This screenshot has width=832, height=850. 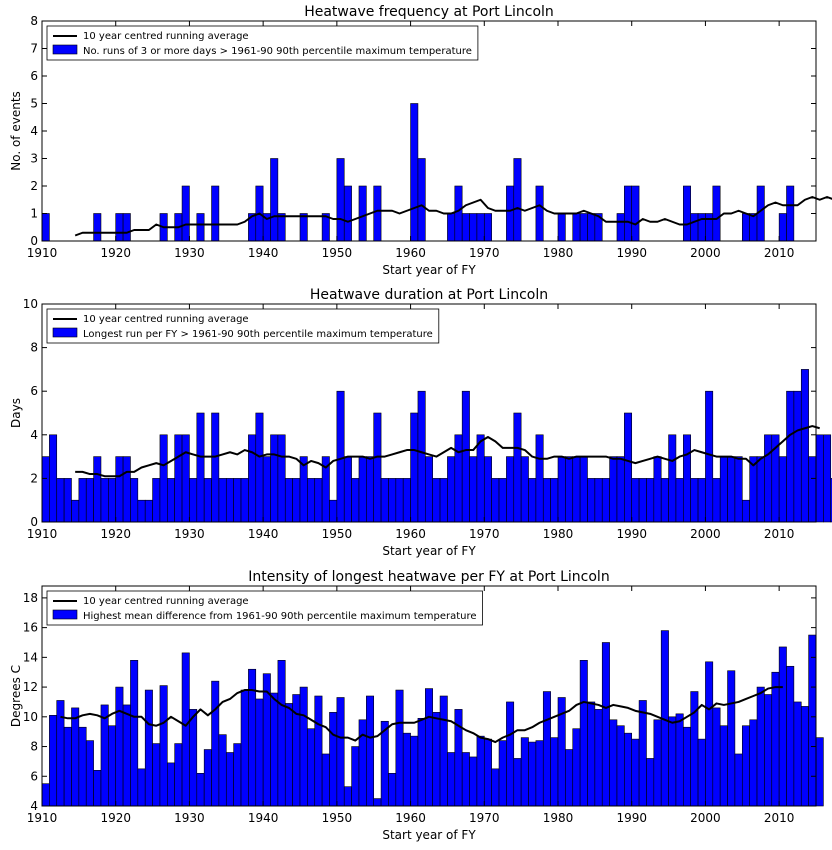 I want to click on y-tick-label: 10, so click(x=30, y=717).